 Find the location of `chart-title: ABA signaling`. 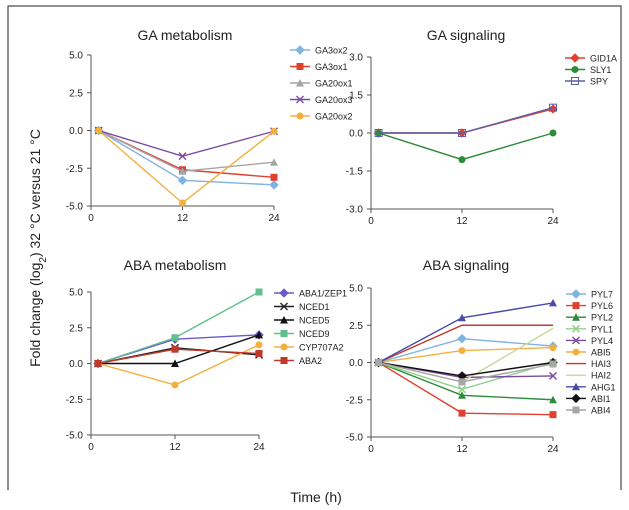

chart-title: ABA signaling is located at coordinates (466, 265).